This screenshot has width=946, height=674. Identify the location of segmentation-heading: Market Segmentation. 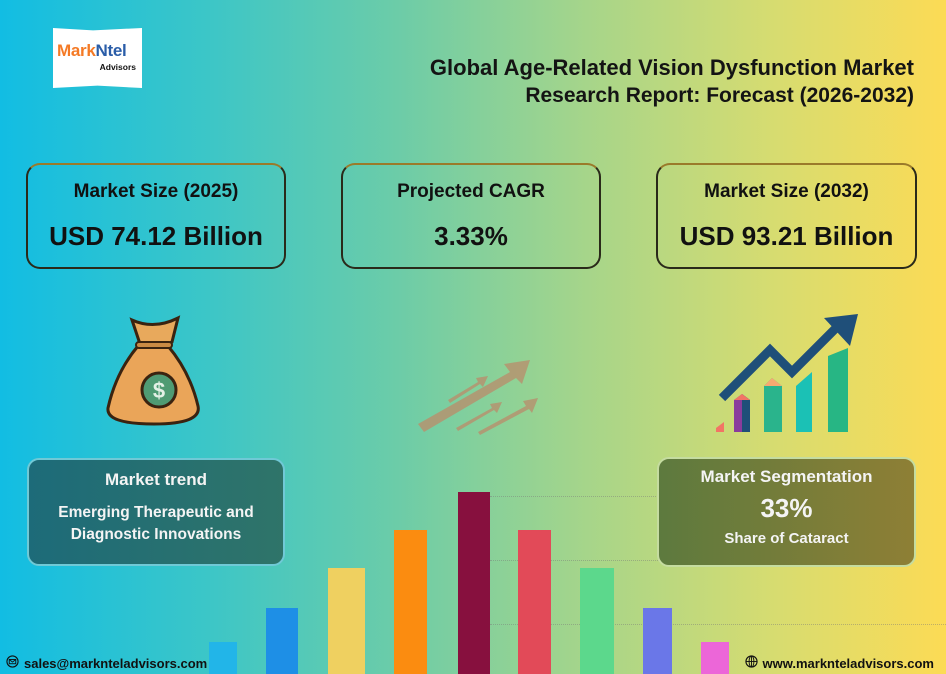
(786, 476).